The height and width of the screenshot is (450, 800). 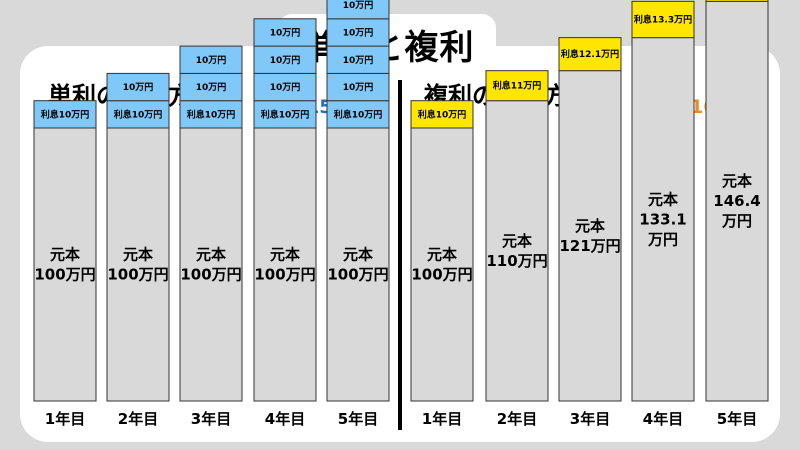 I want to click on compound-year-label: 4年目, so click(x=663, y=419).